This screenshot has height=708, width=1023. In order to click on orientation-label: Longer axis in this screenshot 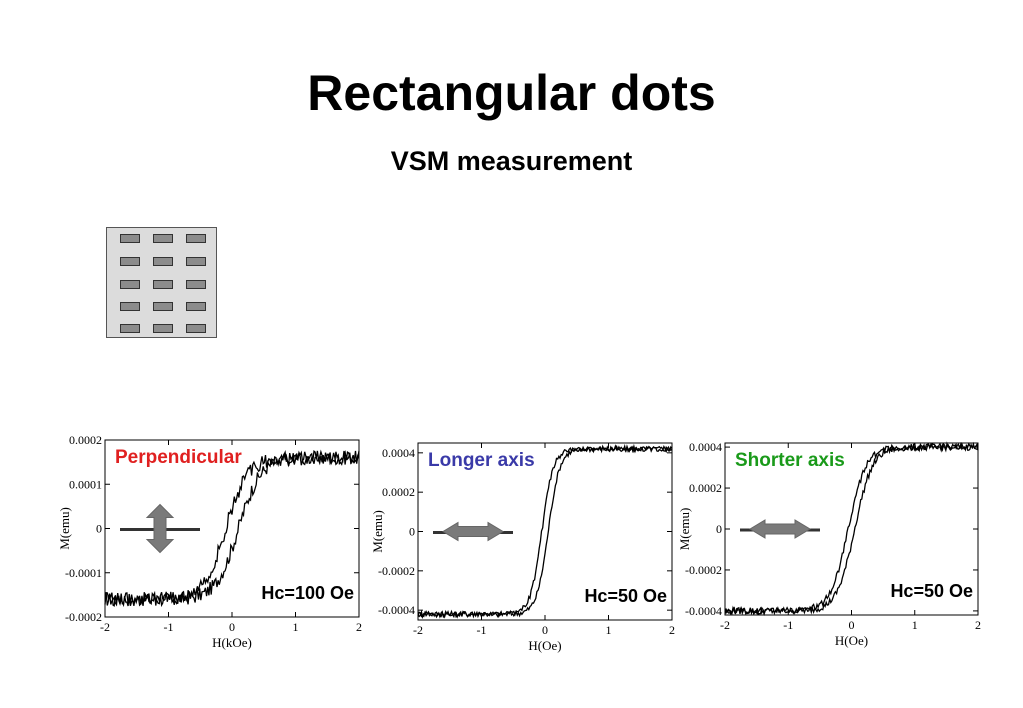, I will do `click(481, 460)`.